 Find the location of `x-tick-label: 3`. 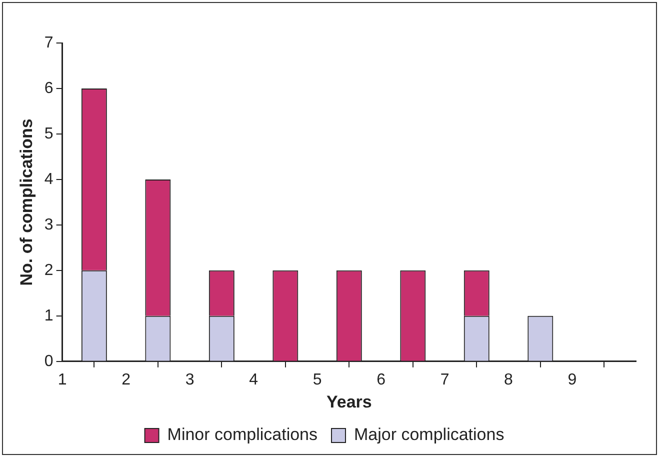

x-tick-label: 3 is located at coordinates (189, 379).